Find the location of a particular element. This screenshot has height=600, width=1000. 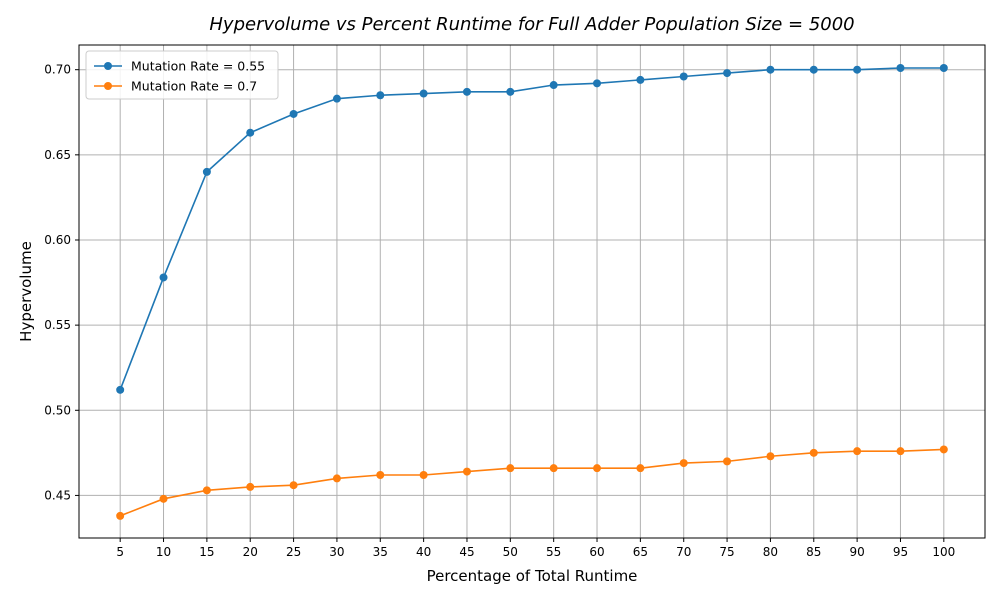

x-axis-ticks: 5 10 15 20 25 30 35 40 45 50 55 60 65 70 75 80 85 90 95 100 is located at coordinates (535, 548).